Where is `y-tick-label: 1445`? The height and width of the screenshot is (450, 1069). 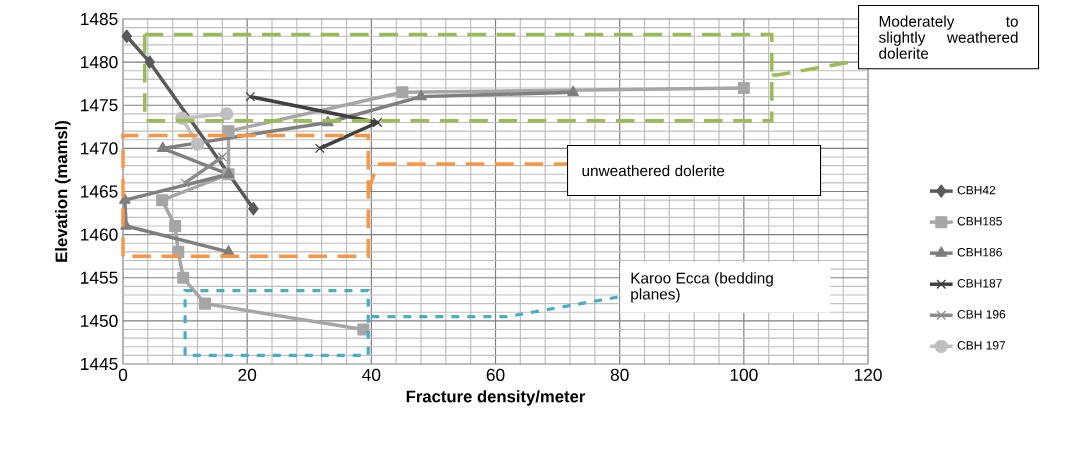 y-tick-label: 1445 is located at coordinates (99, 364).